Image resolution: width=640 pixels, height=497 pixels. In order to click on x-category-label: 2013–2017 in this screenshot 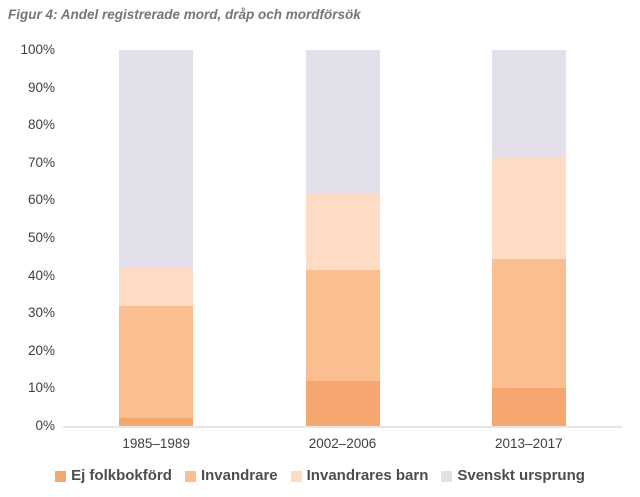, I will do `click(529, 443)`.